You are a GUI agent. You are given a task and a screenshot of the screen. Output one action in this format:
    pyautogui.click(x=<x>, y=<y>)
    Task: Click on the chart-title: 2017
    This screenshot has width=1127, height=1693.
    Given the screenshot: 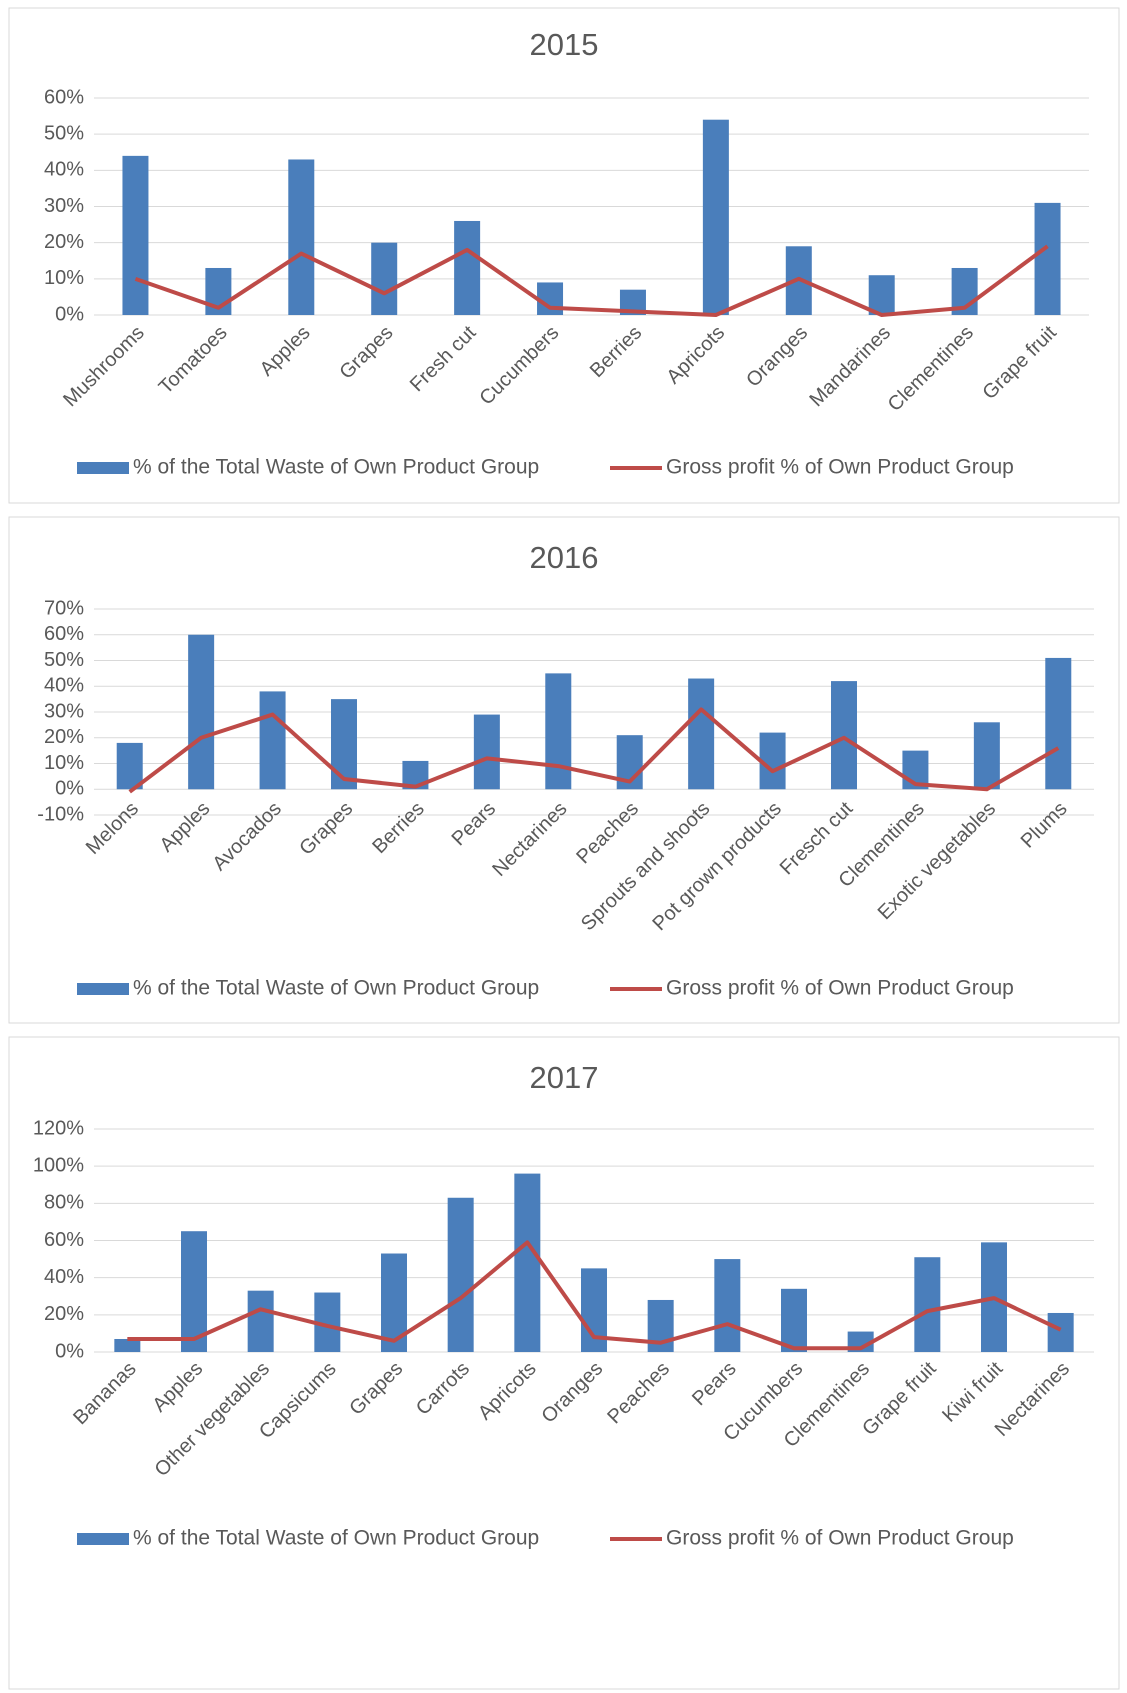 What is the action you would take?
    pyautogui.click(x=564, y=1077)
    